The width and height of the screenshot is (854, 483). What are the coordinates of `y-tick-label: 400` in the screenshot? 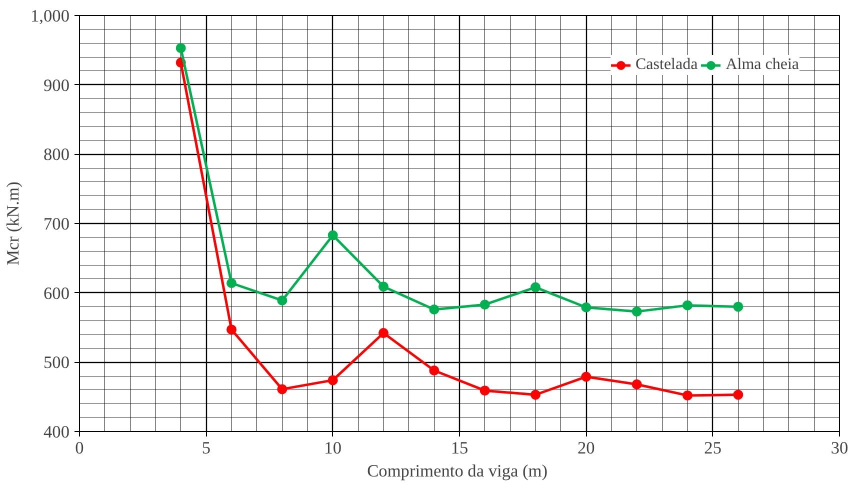 It's located at (57, 432).